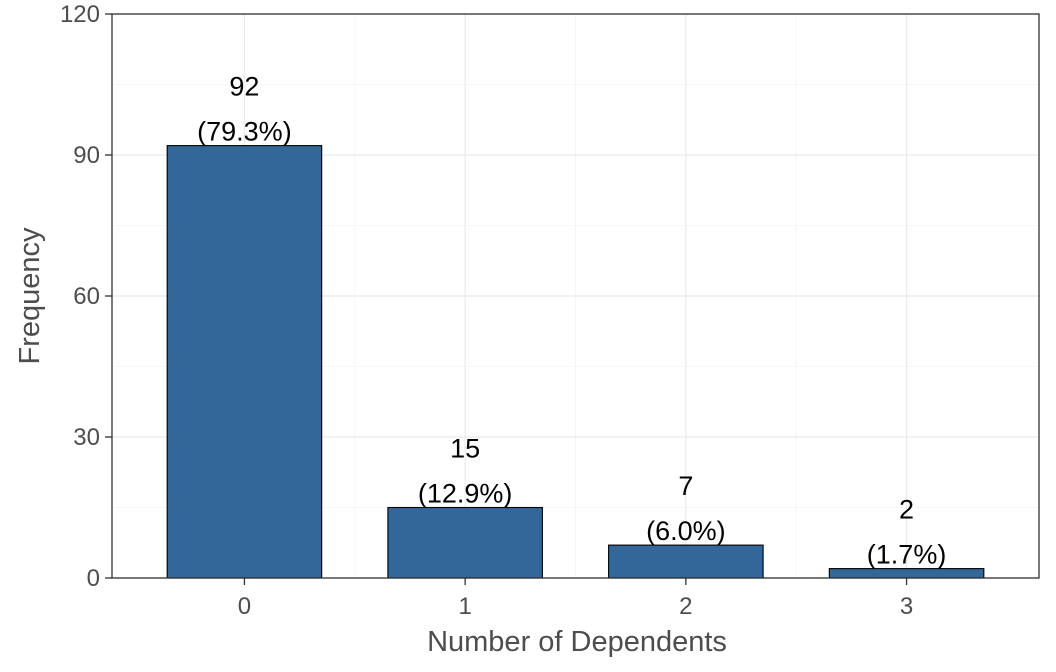 The height and width of the screenshot is (672, 1056). I want to click on y-axis-title: Frequency, so click(30, 296).